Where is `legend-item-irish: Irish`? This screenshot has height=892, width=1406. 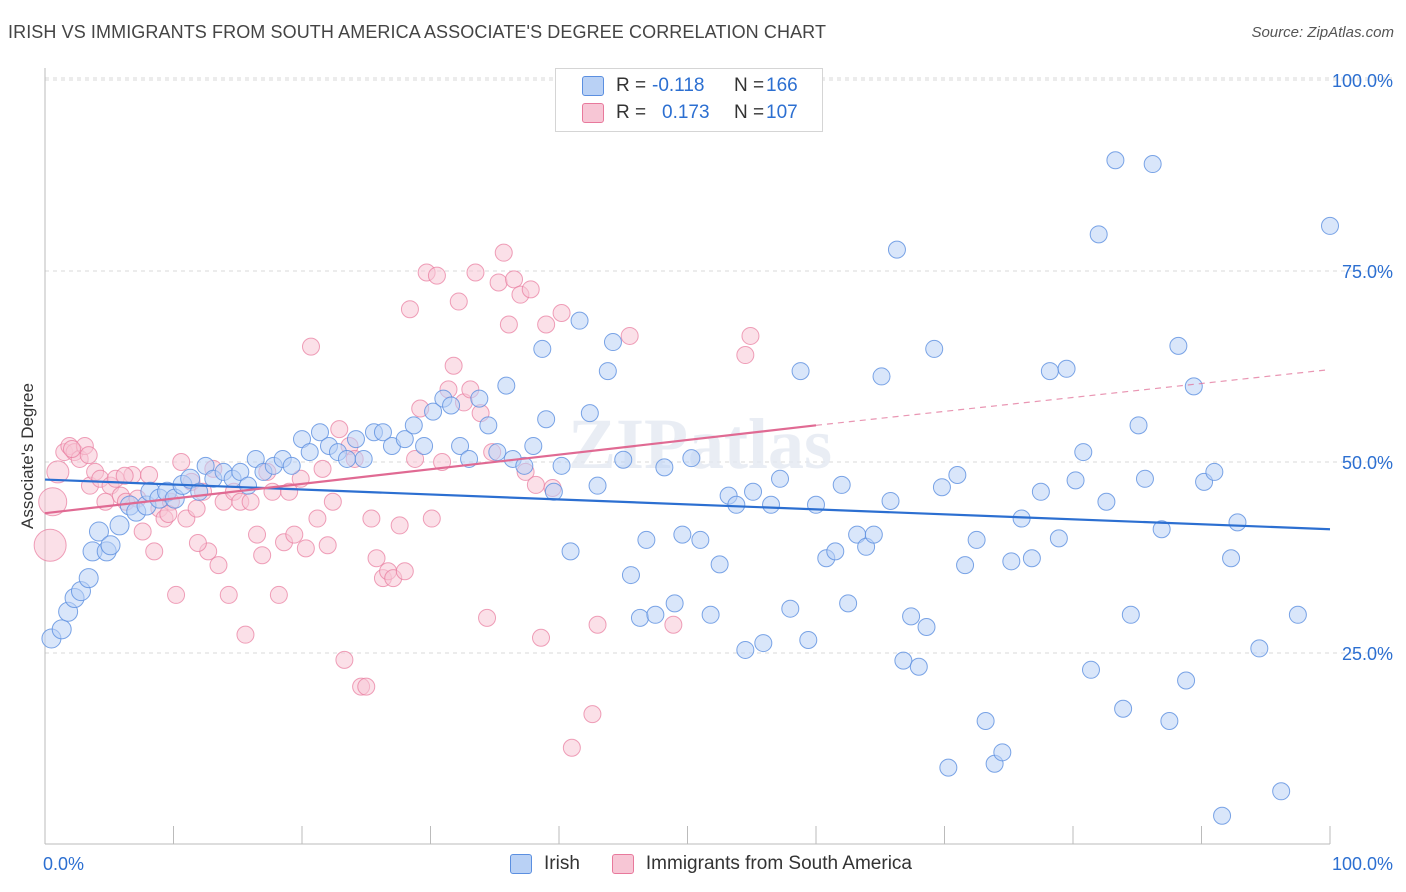
legend-item-irish: Irish is located at coordinates (545, 864).